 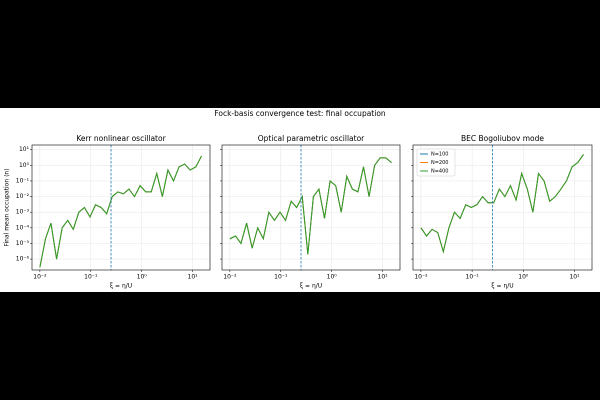 What do you see at coordinates (439, 163) in the screenshot?
I see `legend-label: N=200` at bounding box center [439, 163].